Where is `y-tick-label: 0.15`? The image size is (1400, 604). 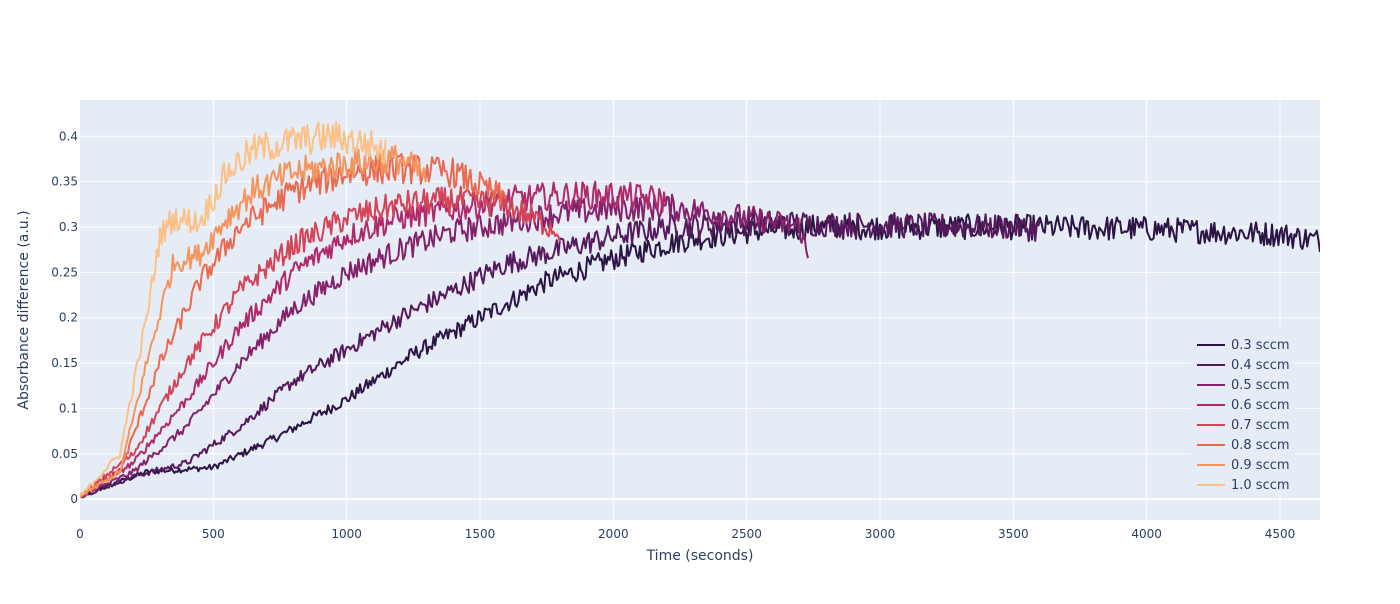 y-tick-label: 0.15 is located at coordinates (64, 363).